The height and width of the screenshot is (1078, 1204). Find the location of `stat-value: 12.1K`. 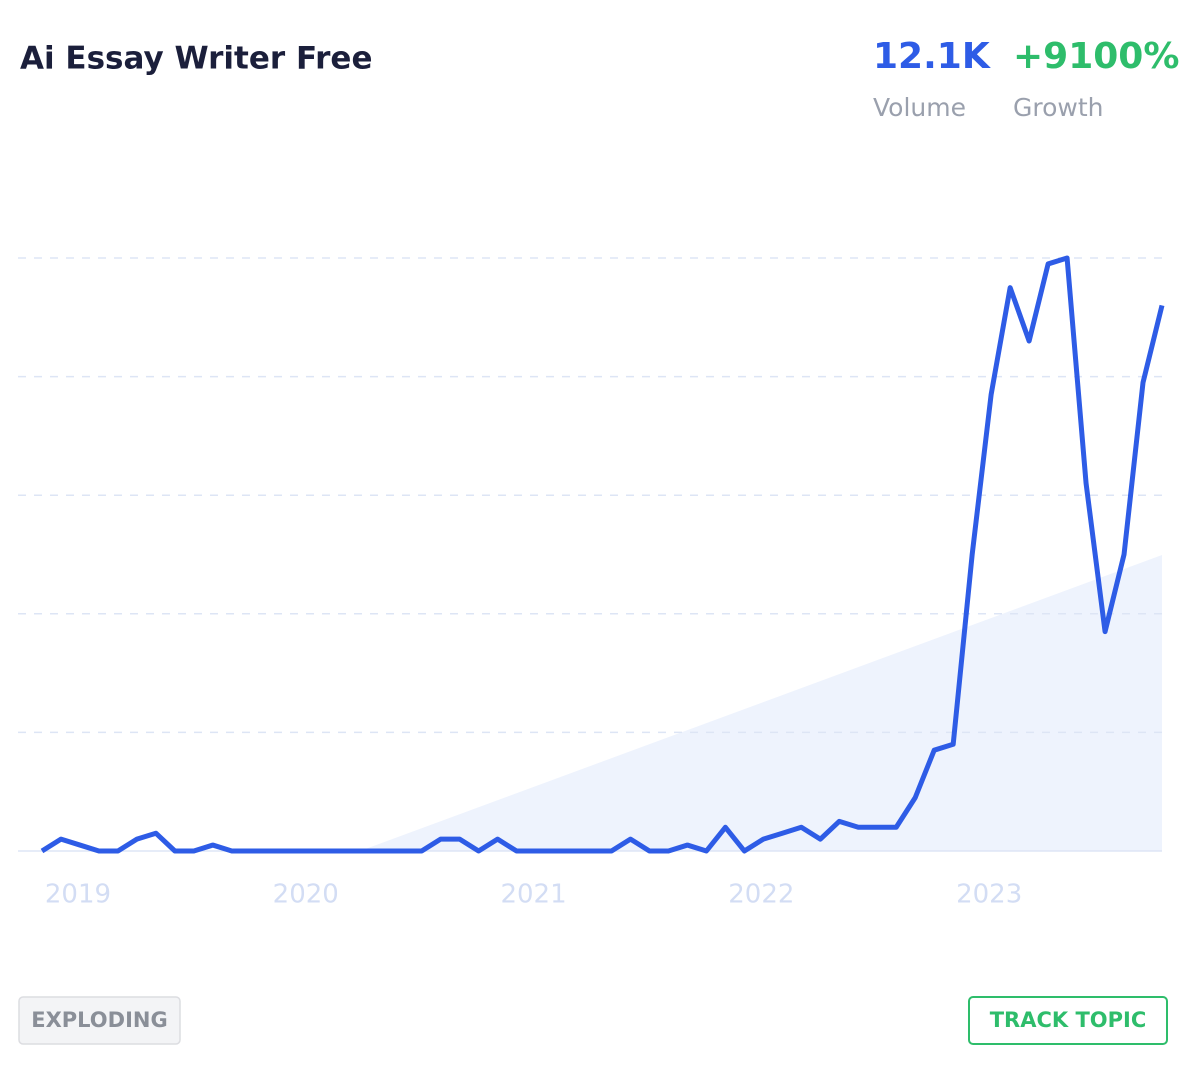

stat-value: 12.1K is located at coordinates (932, 56).